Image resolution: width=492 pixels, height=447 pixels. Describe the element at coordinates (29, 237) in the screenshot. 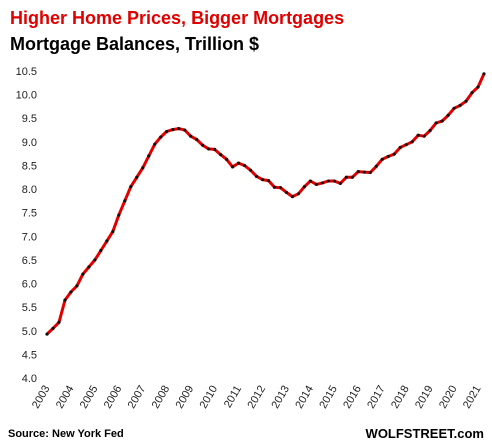

I see `y-tick-label: 7.0` at that location.